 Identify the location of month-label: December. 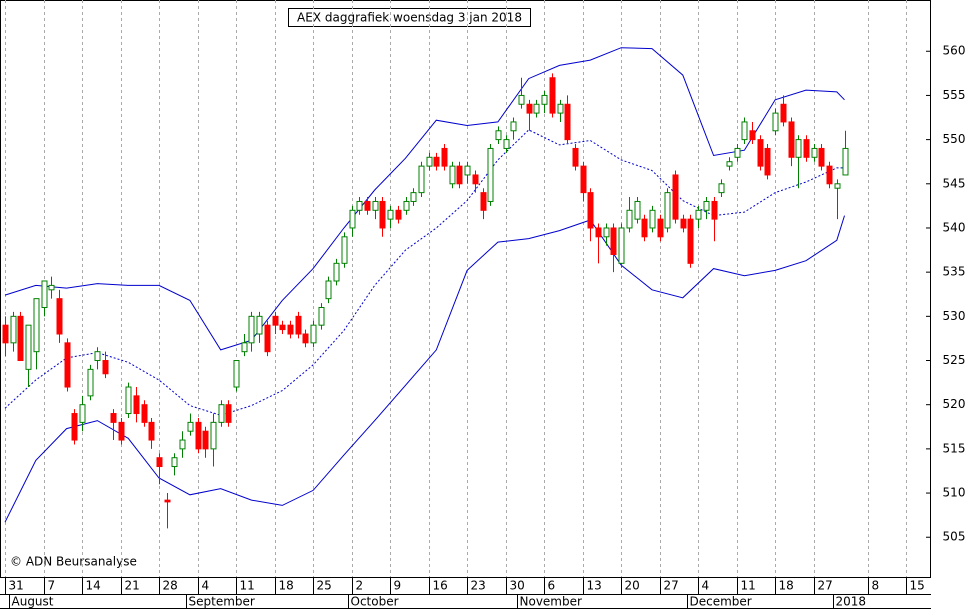
(721, 602).